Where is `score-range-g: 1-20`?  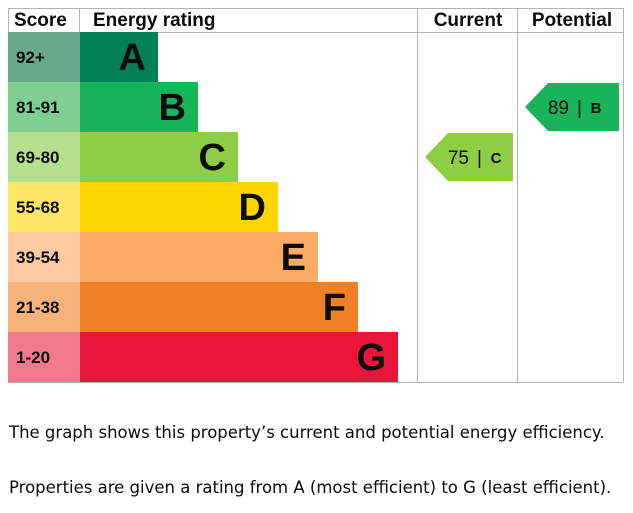
score-range-g: 1-20 is located at coordinates (33, 357).